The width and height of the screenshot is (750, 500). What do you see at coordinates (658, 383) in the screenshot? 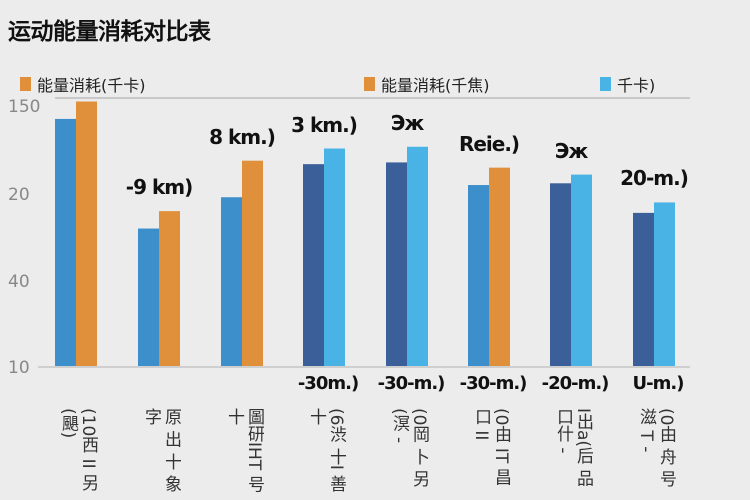
I see `data-label-below: U-m.)` at bounding box center [658, 383].